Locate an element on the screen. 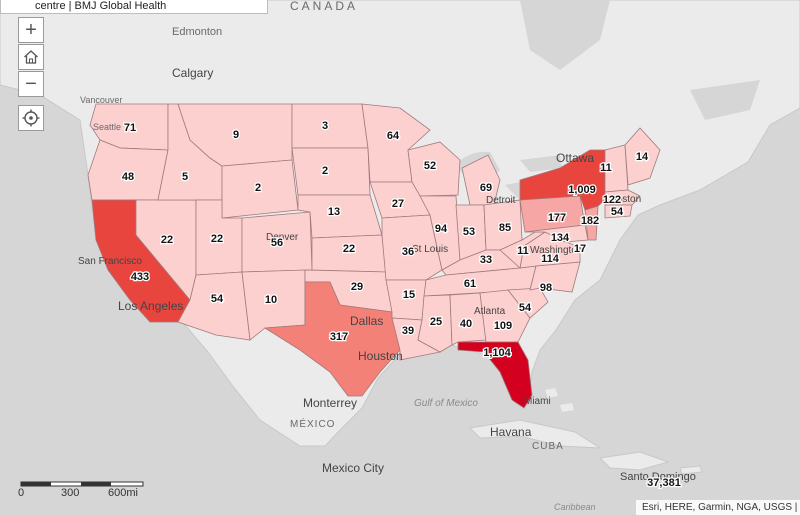 This screenshot has width=800, height=515. count-mo: 36 is located at coordinates (408, 252).